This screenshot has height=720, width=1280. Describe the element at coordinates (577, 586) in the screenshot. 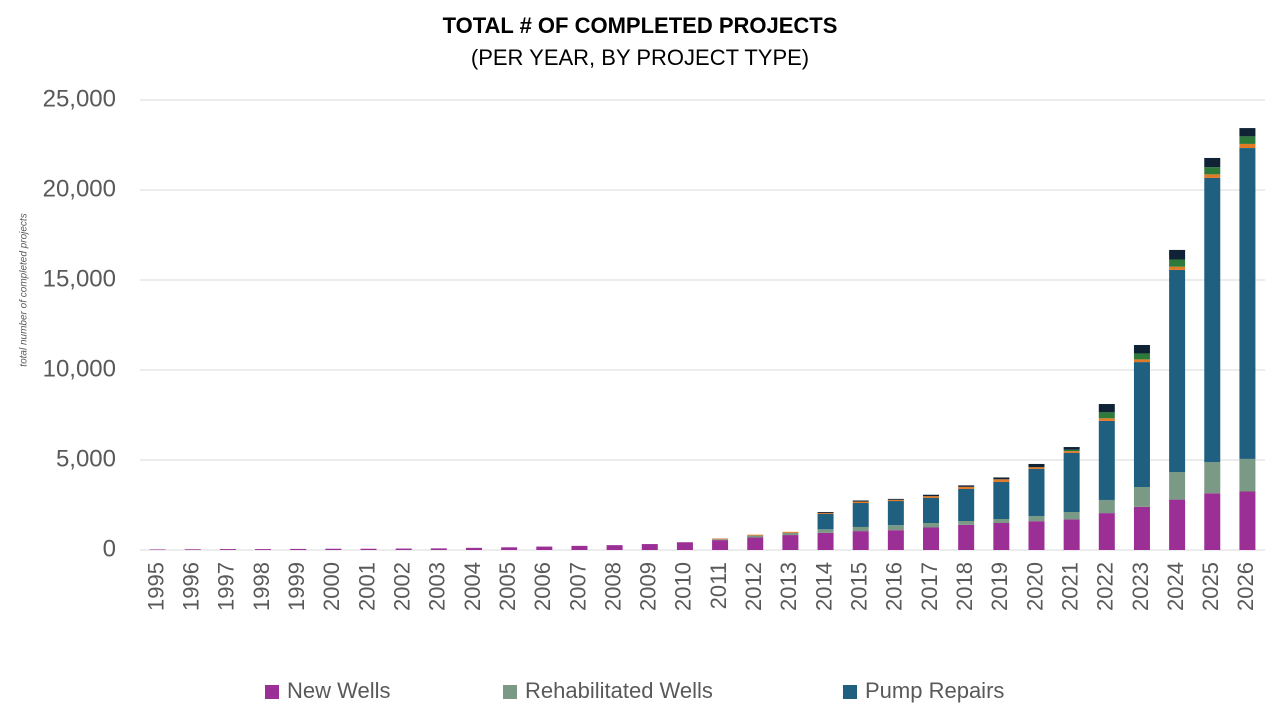

I see `x-tick-label: 2007` at that location.